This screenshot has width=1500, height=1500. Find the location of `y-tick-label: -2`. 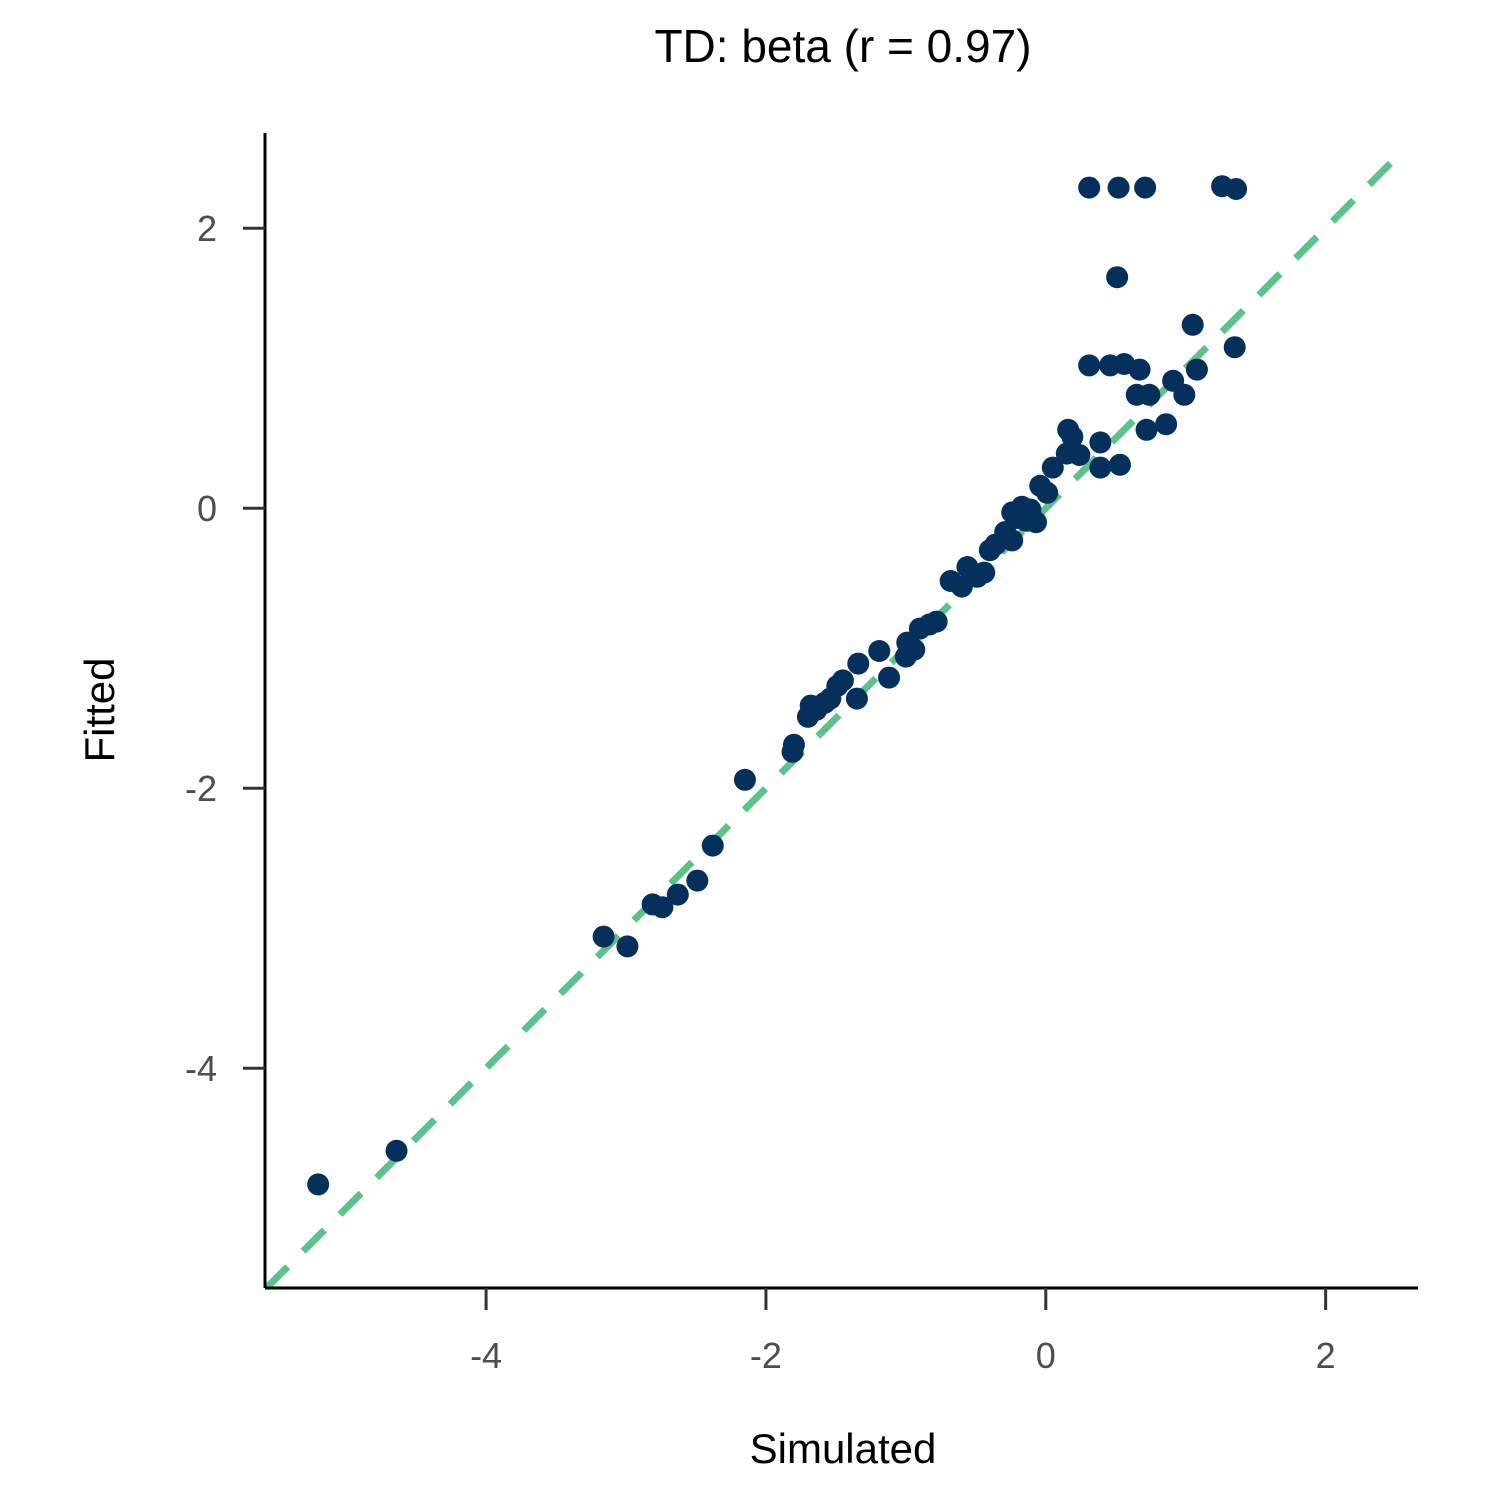

y-tick-label: -2 is located at coordinates (201, 788).